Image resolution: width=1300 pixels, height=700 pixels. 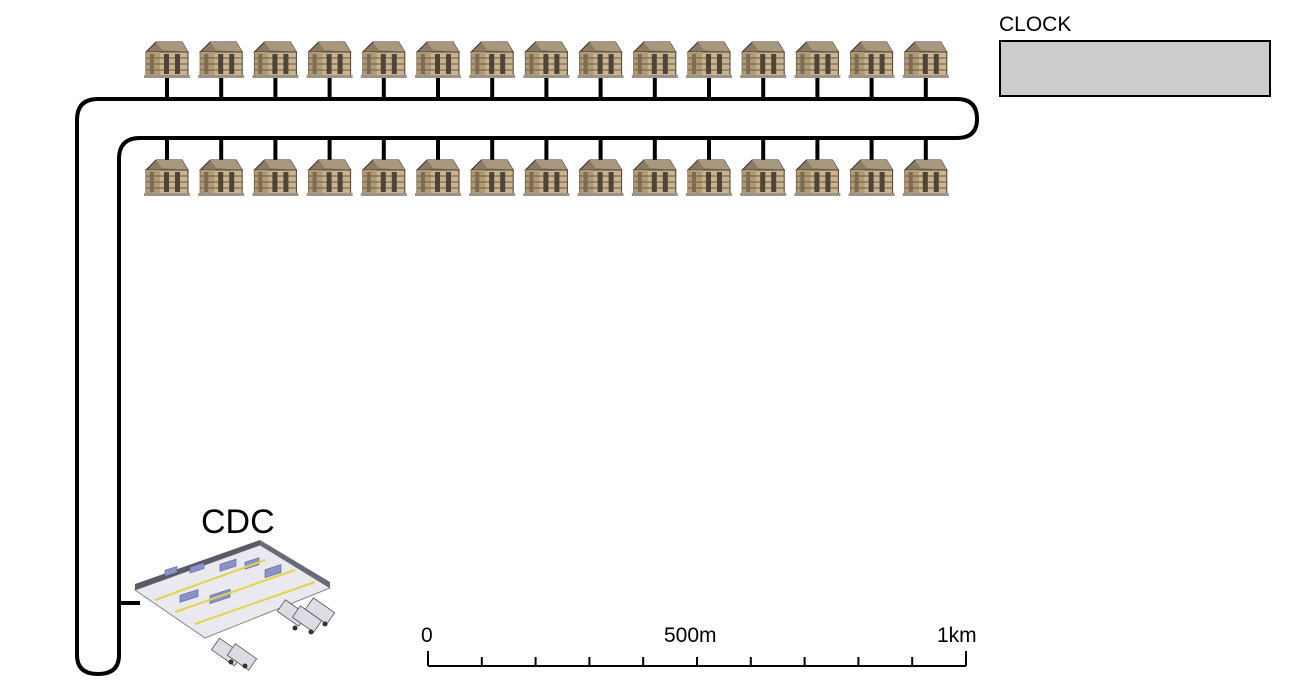 I want to click on bottom-house-row, so click(x=546, y=178).